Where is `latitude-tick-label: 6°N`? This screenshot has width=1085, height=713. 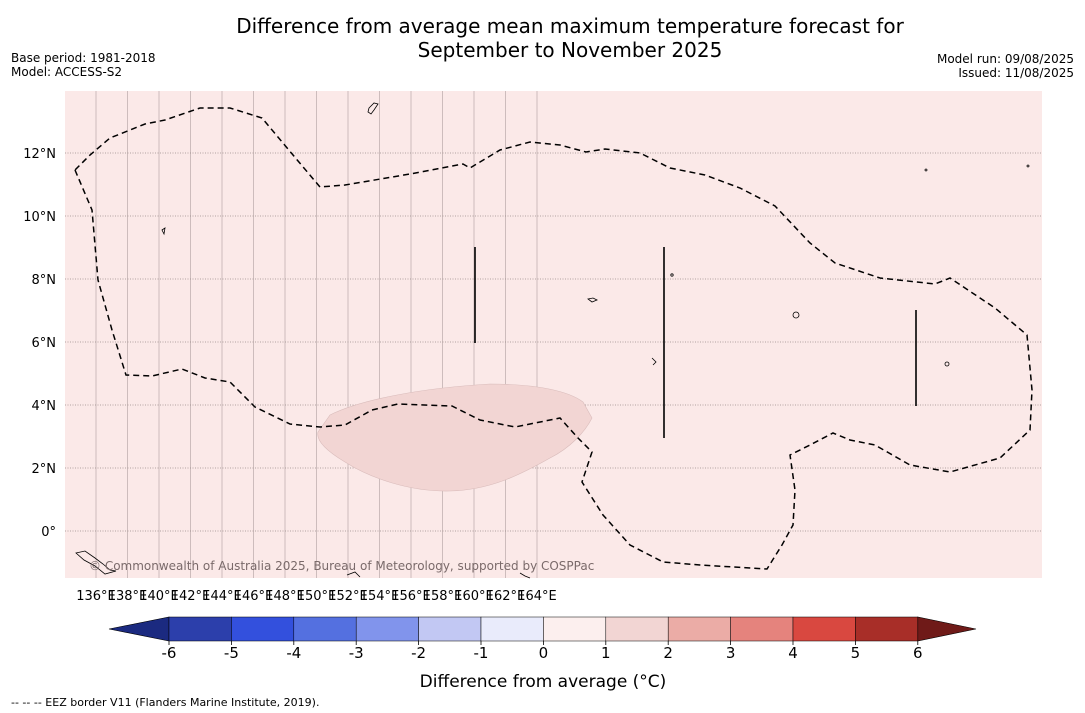
latitude-tick-label: 6°N is located at coordinates (44, 343).